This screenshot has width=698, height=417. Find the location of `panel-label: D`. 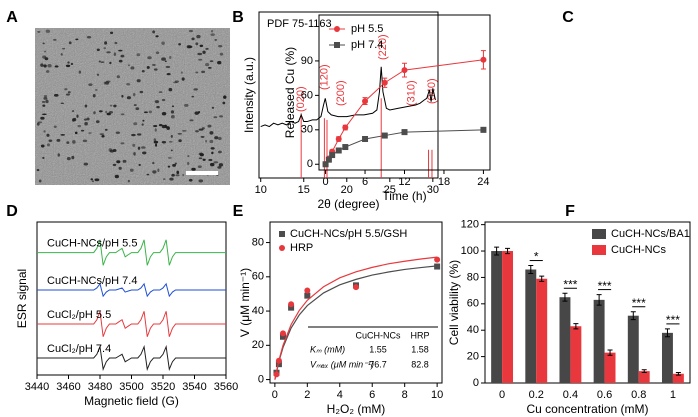

panel-label: D is located at coordinates (12, 211).